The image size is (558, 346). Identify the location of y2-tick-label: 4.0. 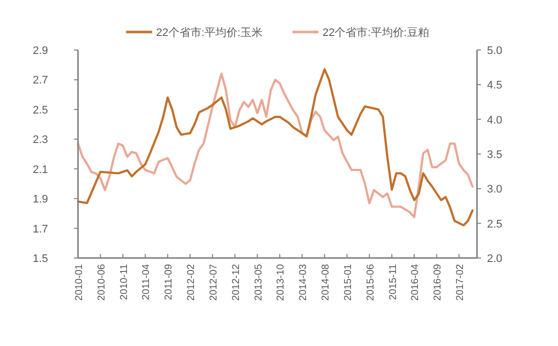
(494, 120).